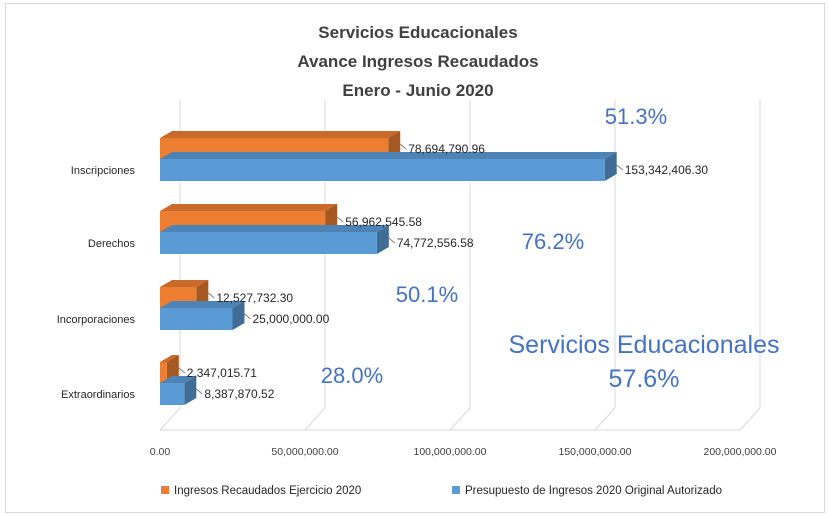 The height and width of the screenshot is (516, 828). Describe the element at coordinates (112, 244) in the screenshot. I see `category-label: Derechos` at that location.